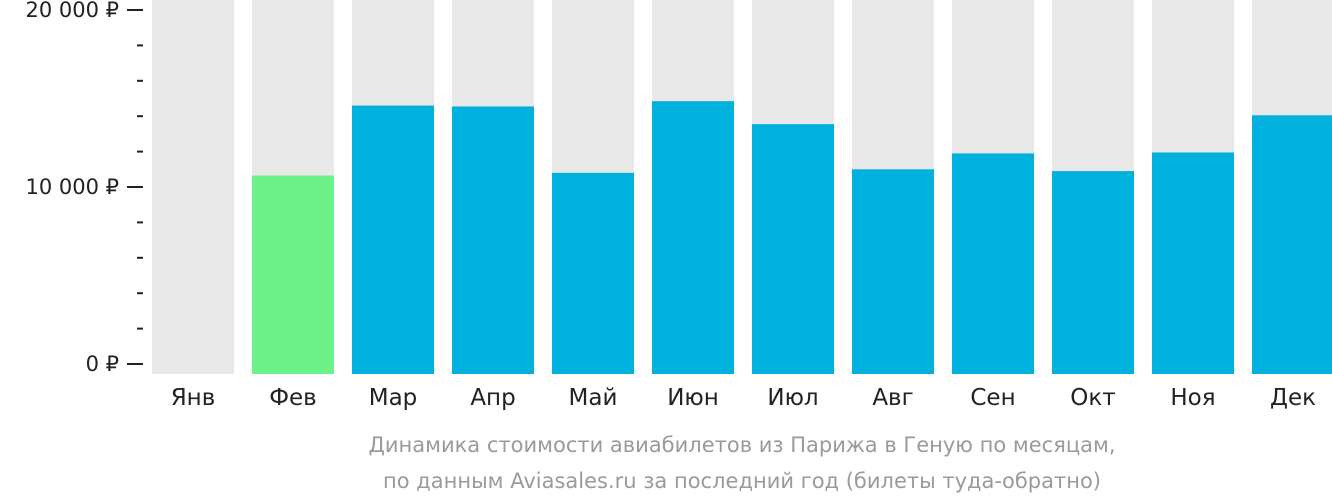  I want to click on x-tick-label-4: Май, so click(593, 398).